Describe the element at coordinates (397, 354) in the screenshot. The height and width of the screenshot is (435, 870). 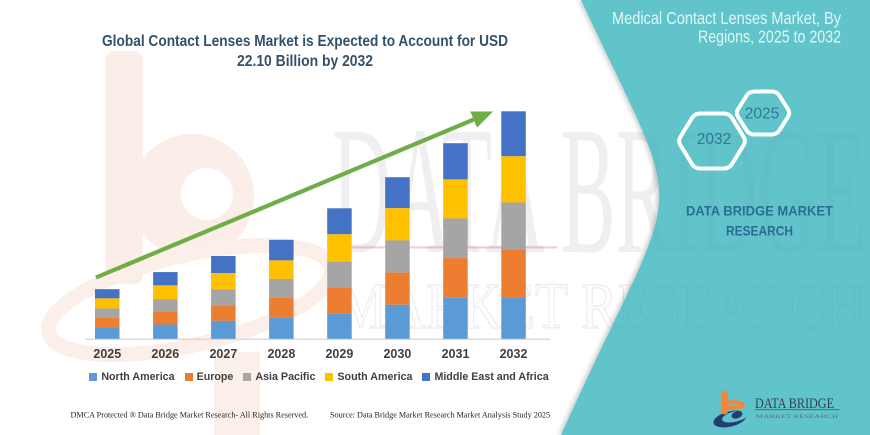
I see `svg-text: 2030` at that location.